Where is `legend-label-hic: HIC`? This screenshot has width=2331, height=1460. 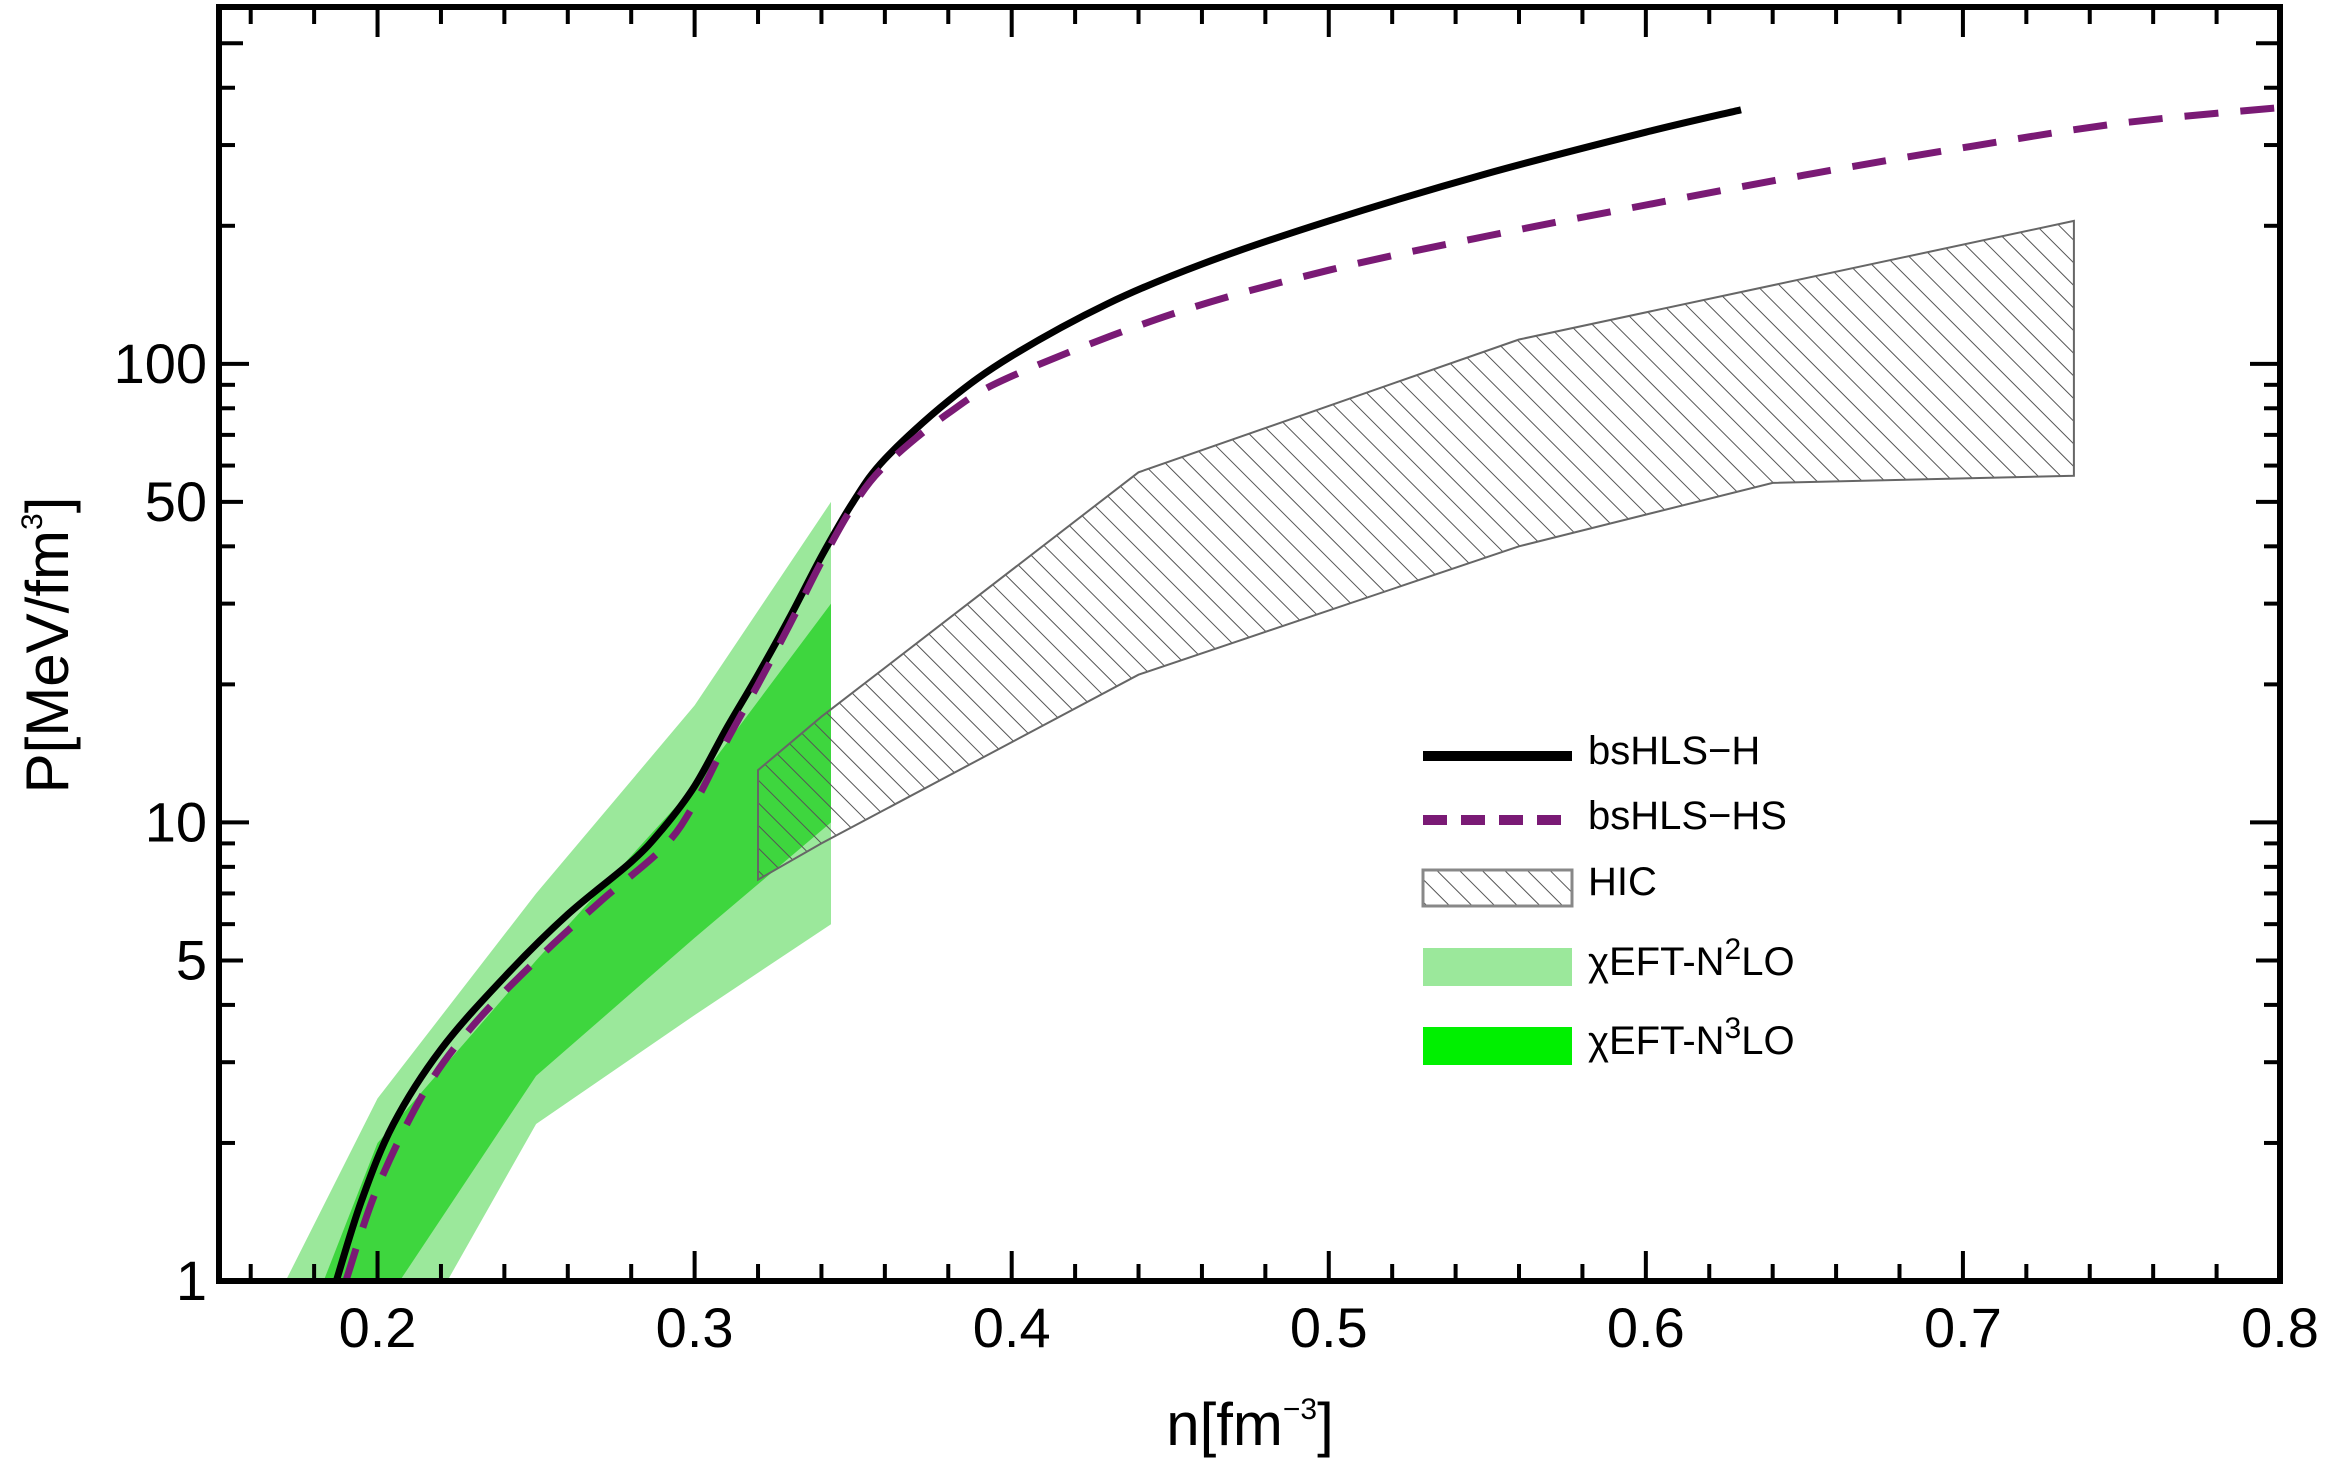 legend-label-hic: HIC is located at coordinates (1622, 882).